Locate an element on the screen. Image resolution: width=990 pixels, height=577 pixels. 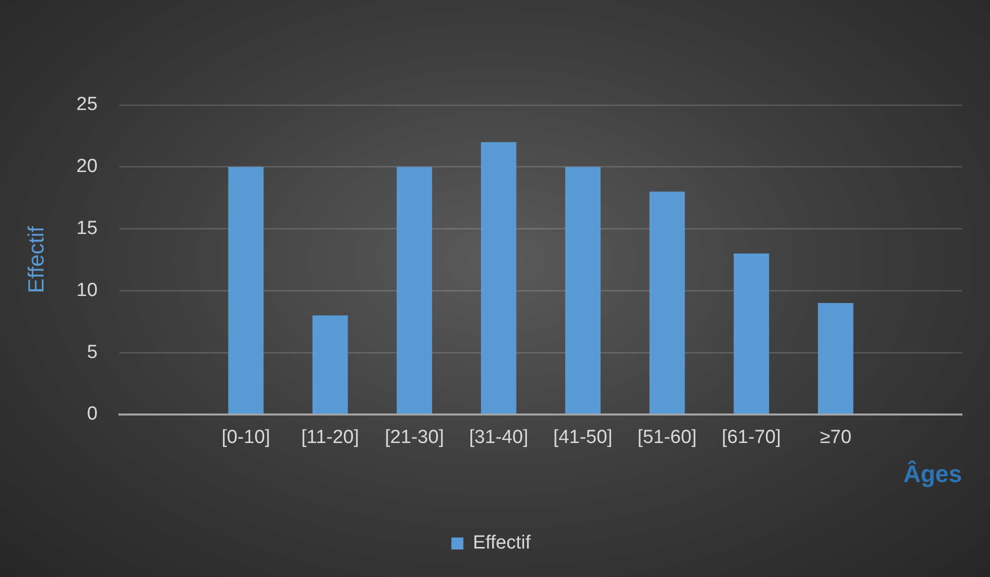
y-tick-label: 0 is located at coordinates (92, 414).